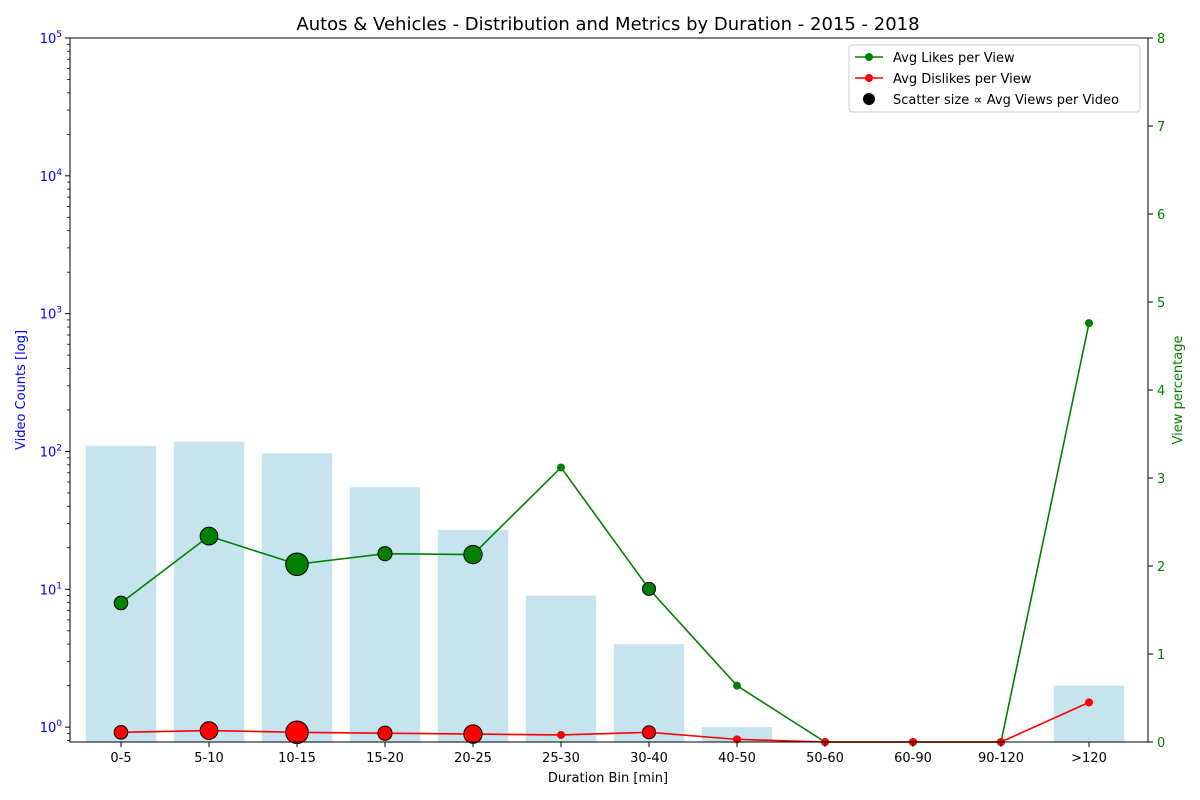  I want to click on right-tick-label-6: 6, so click(1161, 215).